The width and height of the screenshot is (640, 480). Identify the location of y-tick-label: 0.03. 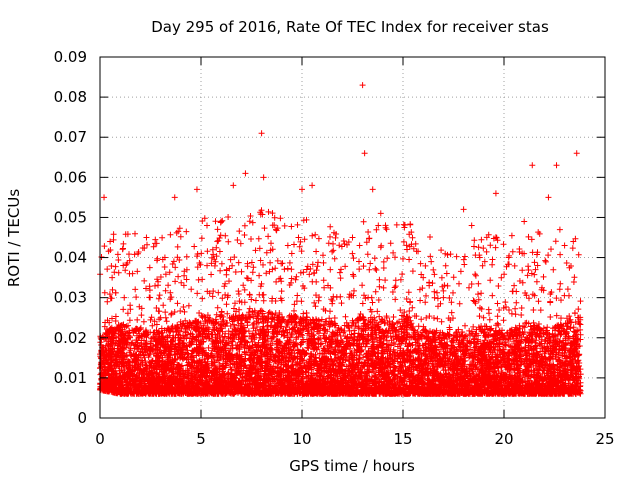
(70, 298).